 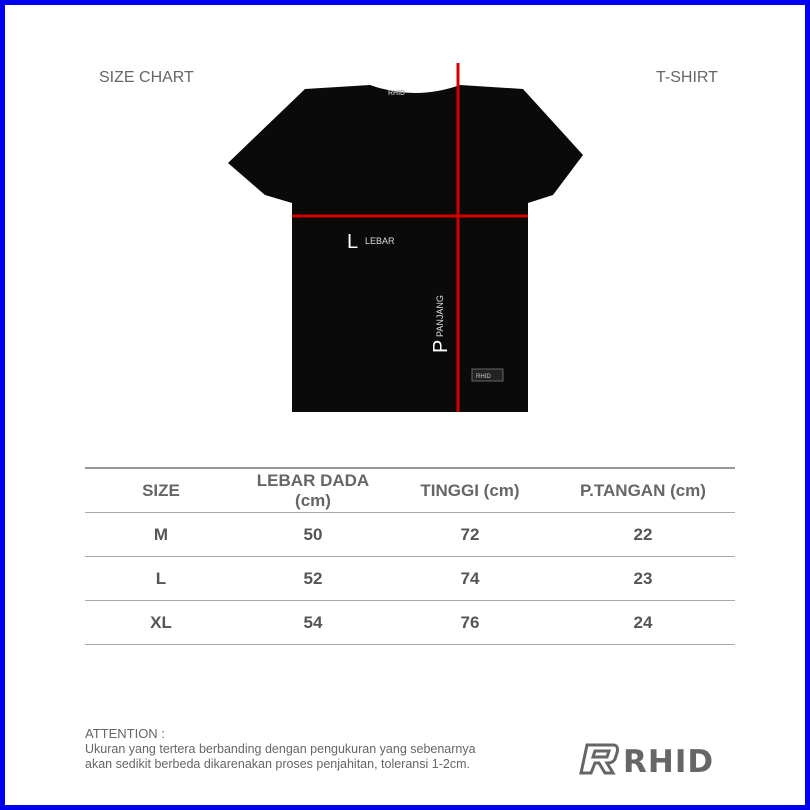 What do you see at coordinates (125, 733) in the screenshot?
I see `attention-title: ATTENTION :` at bounding box center [125, 733].